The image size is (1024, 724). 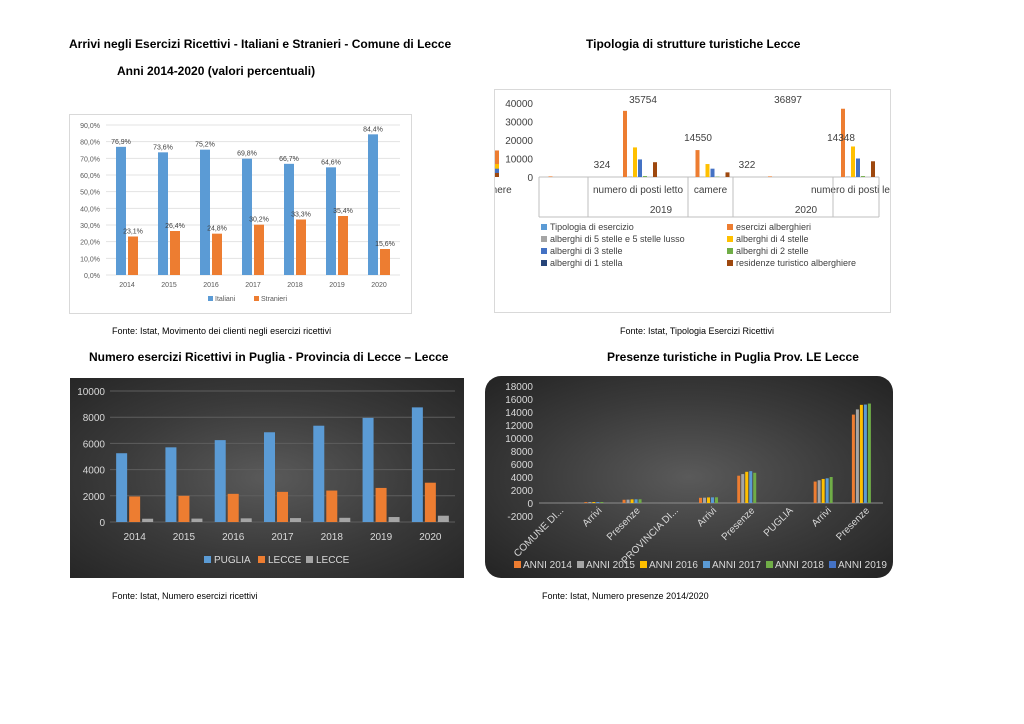 What do you see at coordinates (259, 249) in the screenshot?
I see `bar-stranieri-2017` at bounding box center [259, 249].